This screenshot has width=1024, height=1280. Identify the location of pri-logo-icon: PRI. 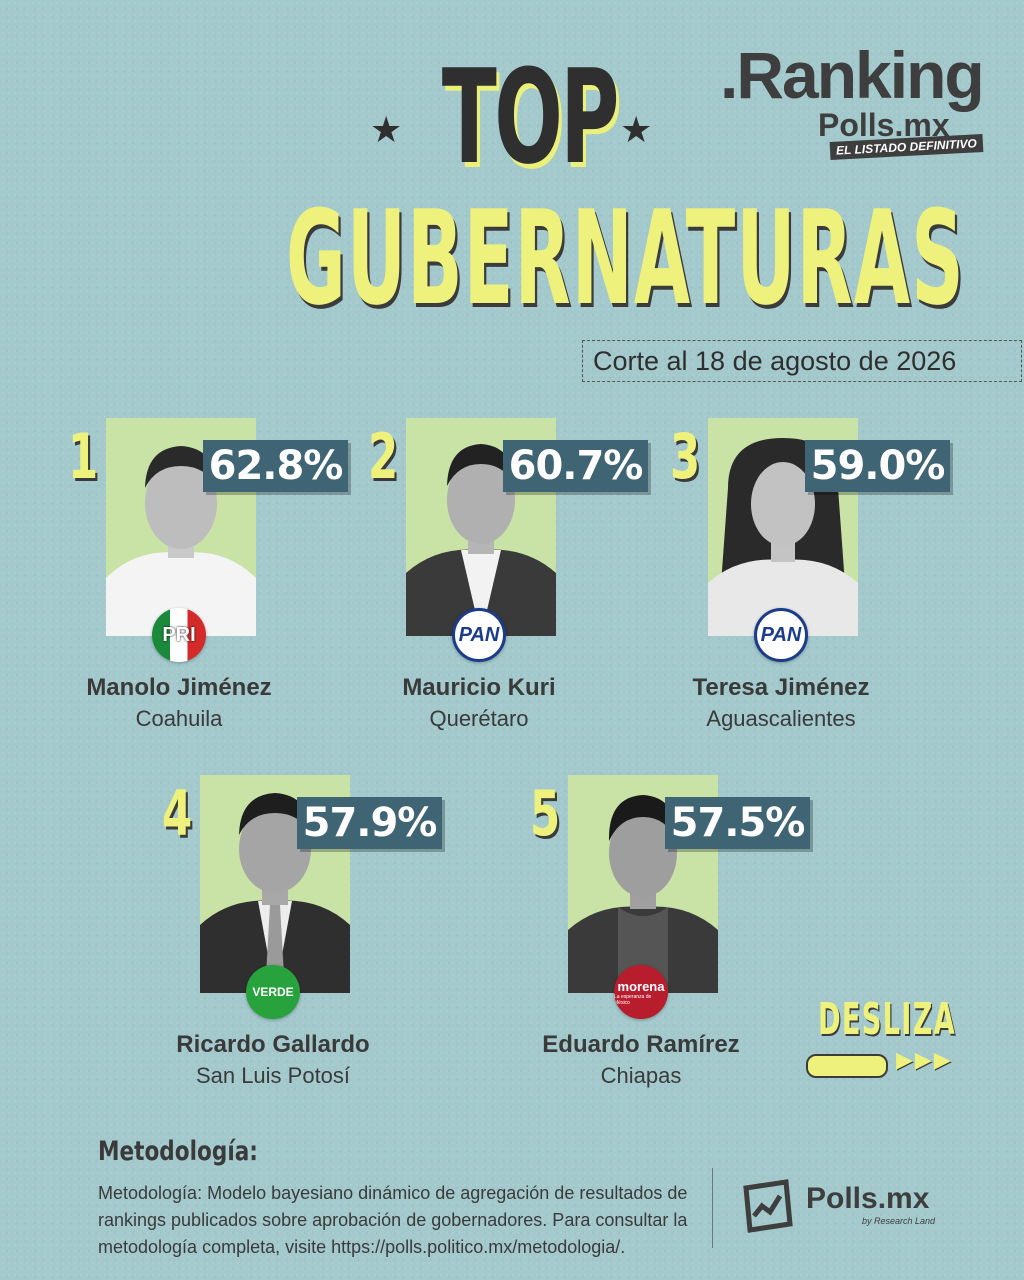
(179, 635).